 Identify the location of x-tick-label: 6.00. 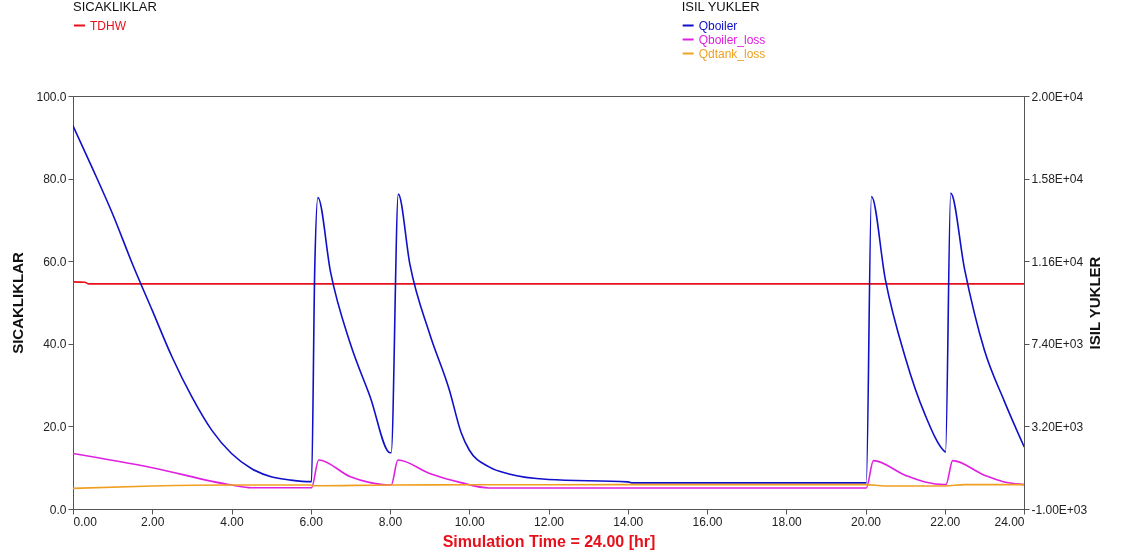
(311, 521).